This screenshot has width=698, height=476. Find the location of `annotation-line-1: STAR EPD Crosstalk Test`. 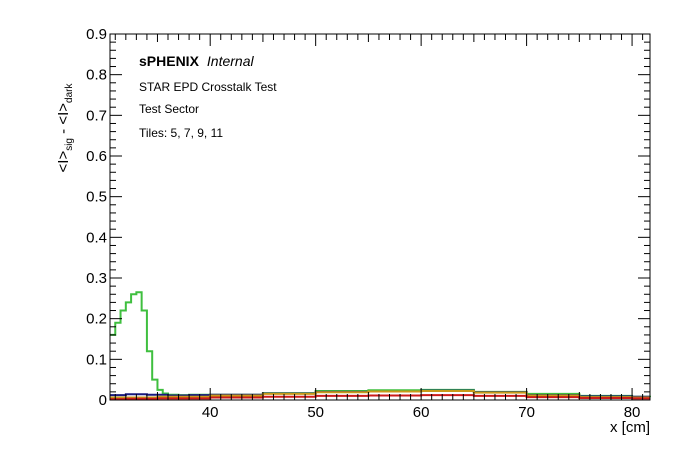

annotation-line-1: STAR EPD Crosstalk Test is located at coordinates (208, 87).